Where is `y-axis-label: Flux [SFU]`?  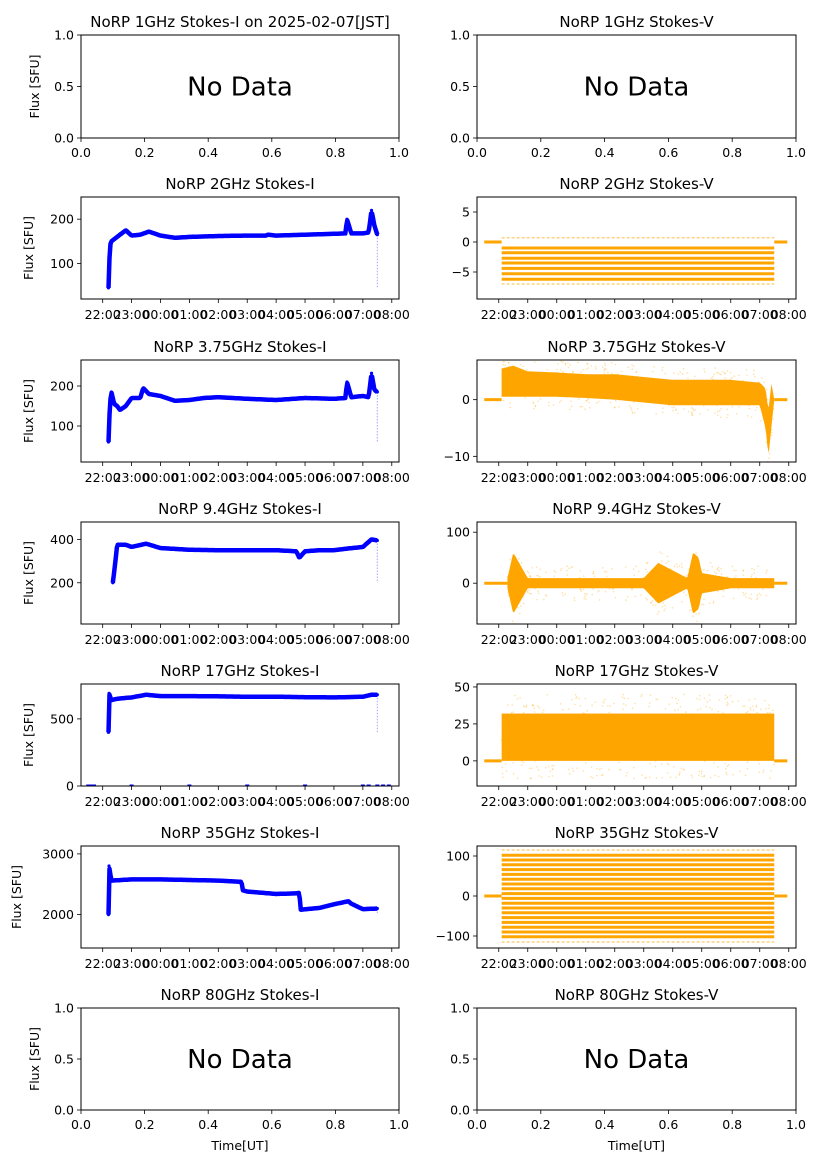
y-axis-label: Flux [SFU] is located at coordinates (34, 1059).